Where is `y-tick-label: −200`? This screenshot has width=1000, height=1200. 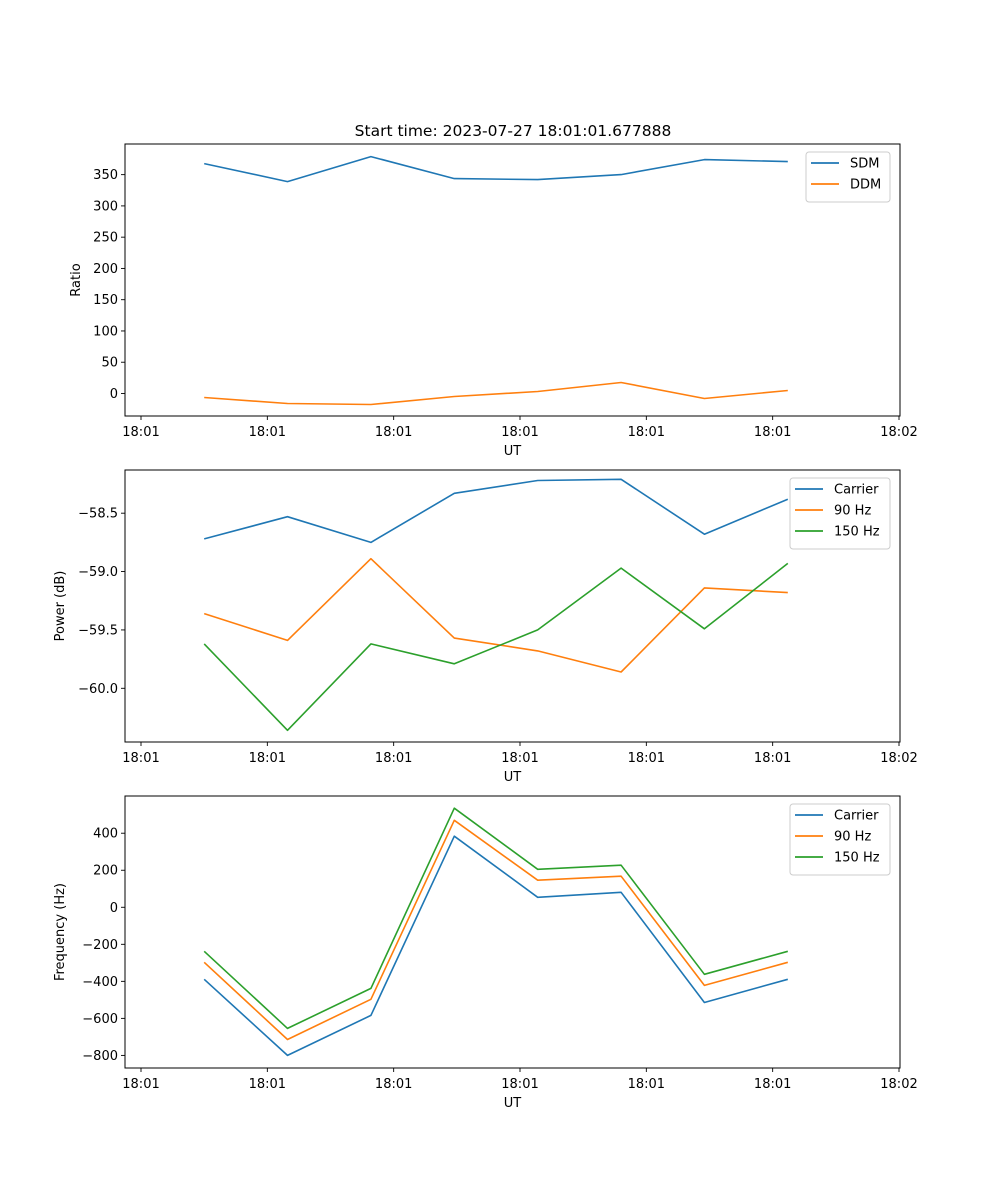
y-tick-label: −200 is located at coordinates (100, 945).